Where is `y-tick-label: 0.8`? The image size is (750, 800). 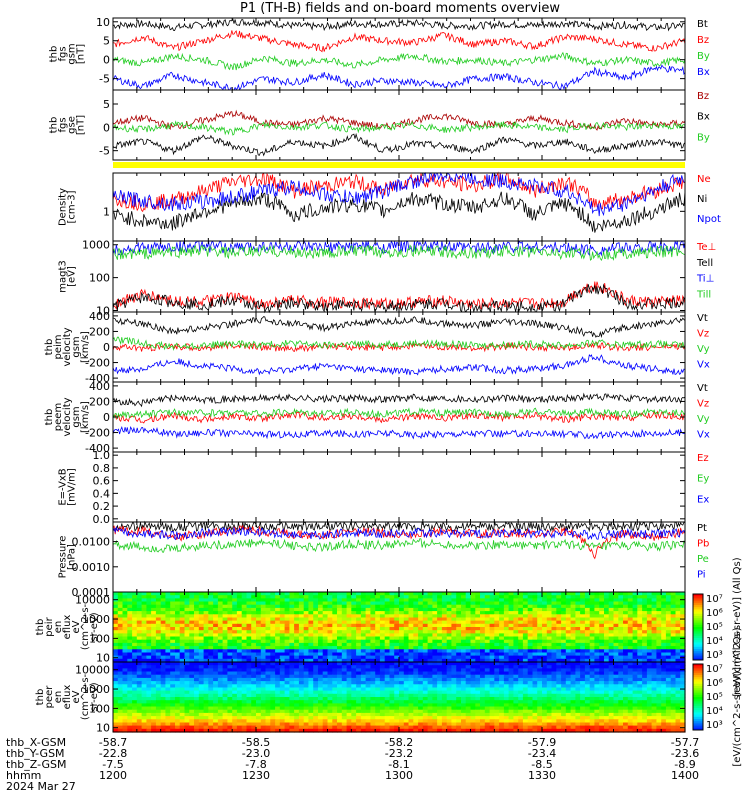
y-tick-label: 0.8 is located at coordinates (102, 468).